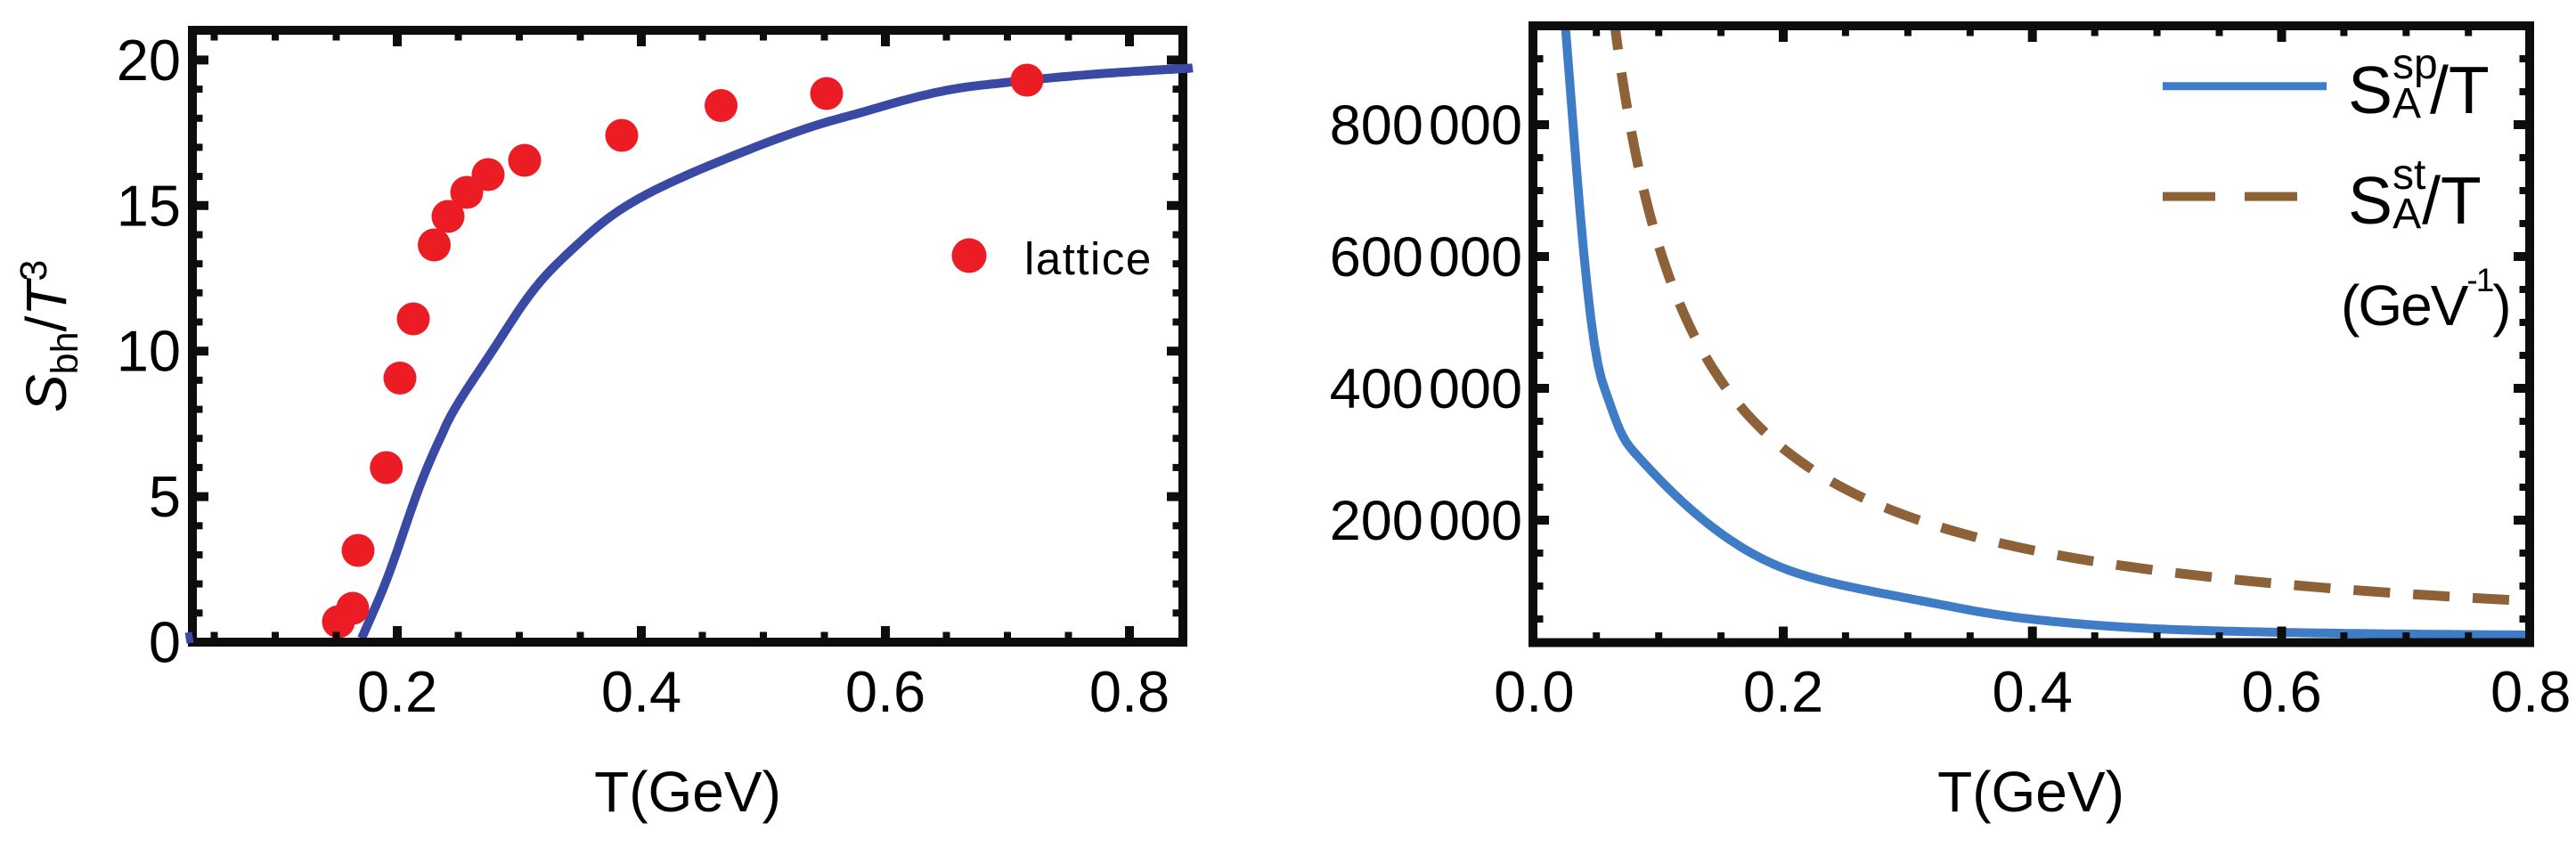 The image size is (2576, 847). Describe the element at coordinates (149, 60) in the screenshot. I see `svg-text: 20` at that location.